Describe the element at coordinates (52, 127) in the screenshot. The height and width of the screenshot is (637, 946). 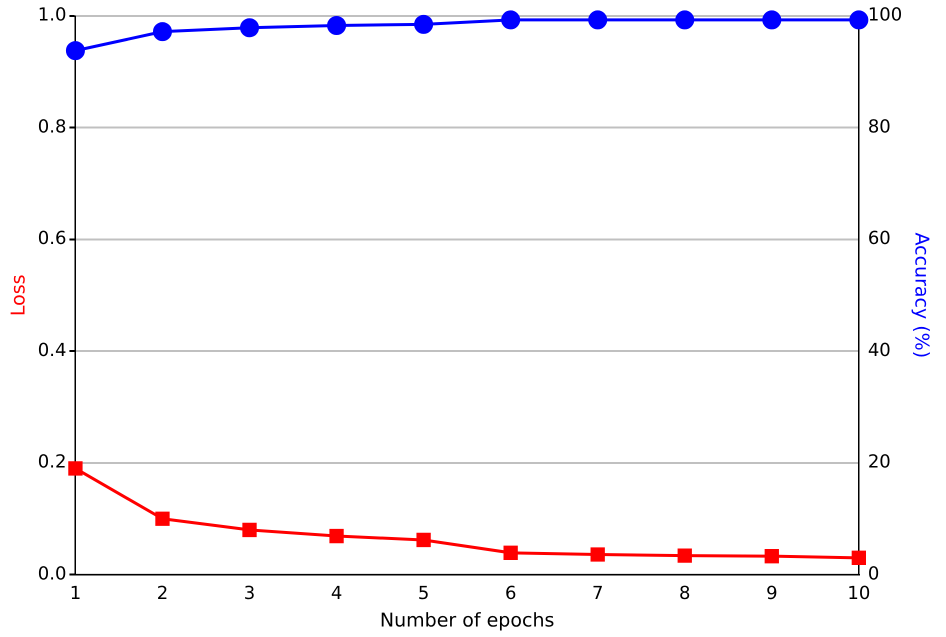
I see `y-tick-label: 0.8` at that location.